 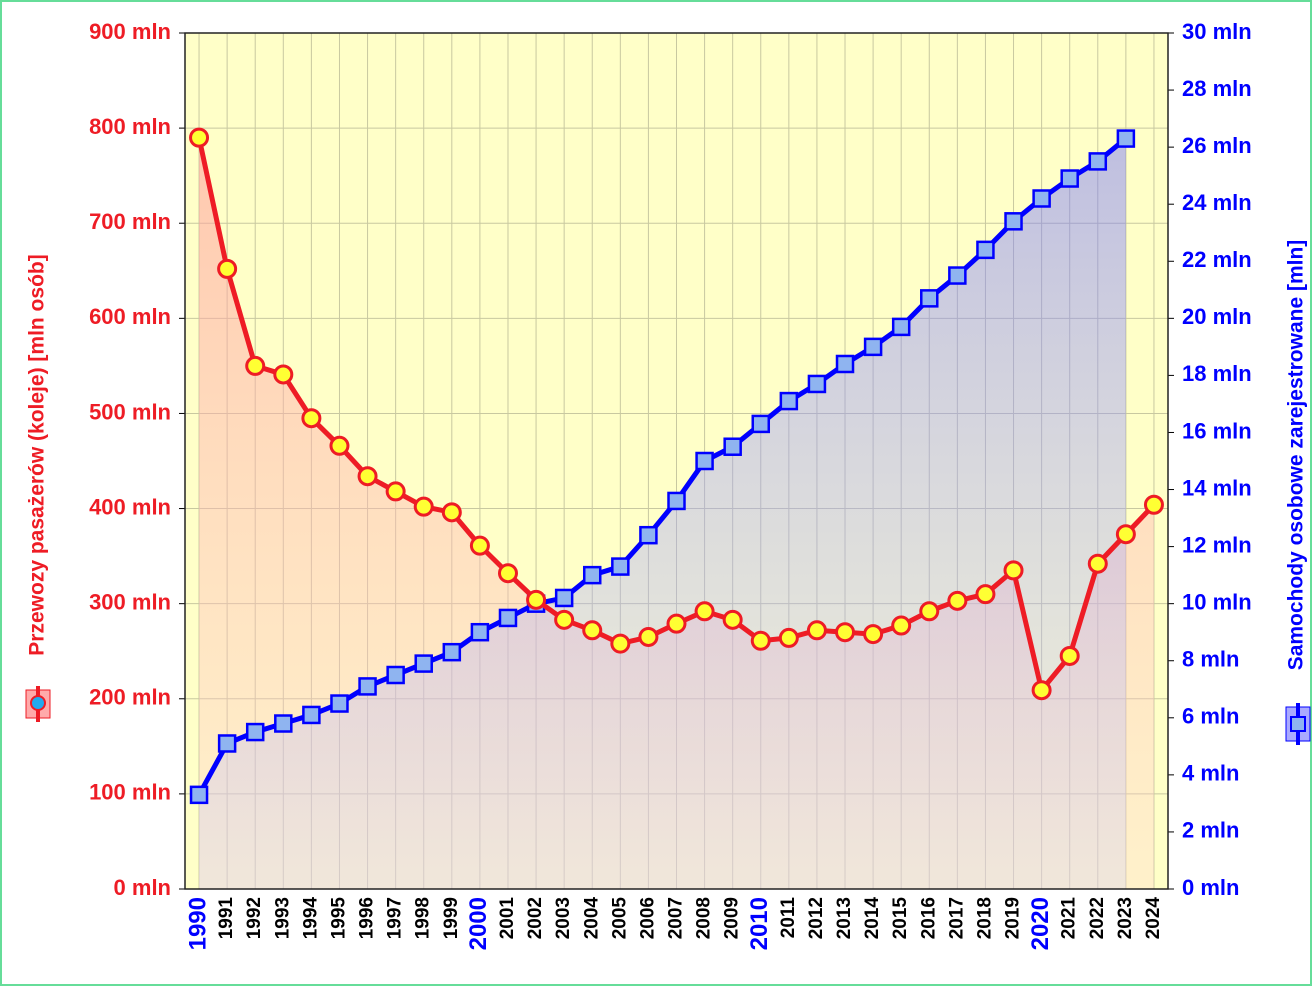 I want to click on x-tick-label: 2009, so click(x=732, y=918).